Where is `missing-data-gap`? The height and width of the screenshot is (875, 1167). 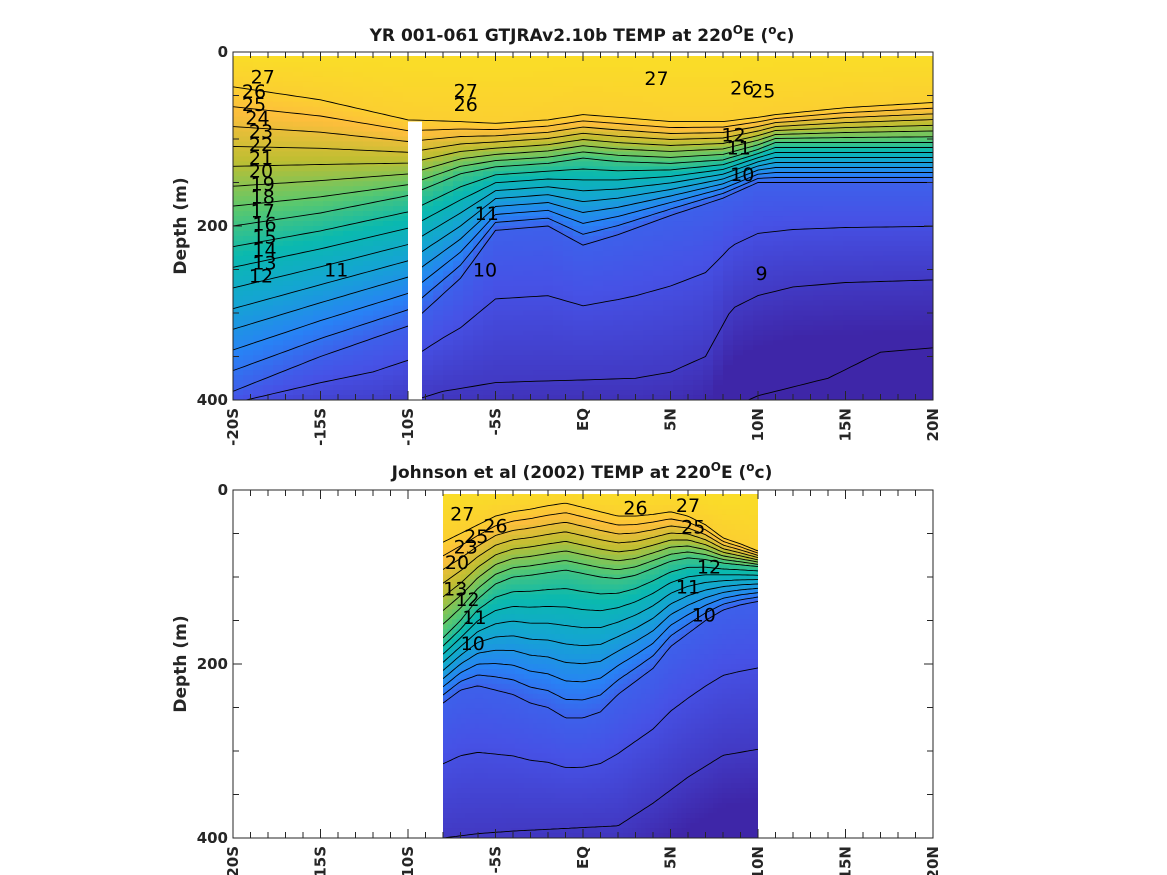
missing-data-gap is located at coordinates (415, 260).